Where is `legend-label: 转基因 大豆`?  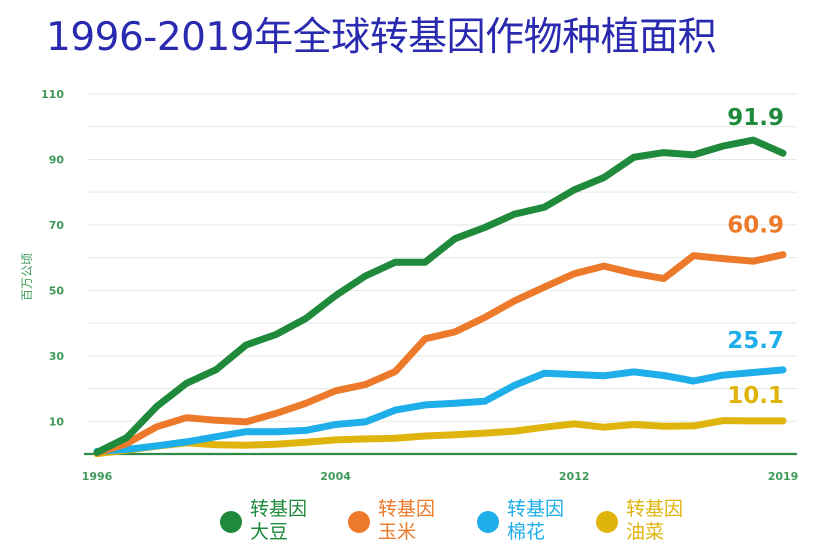 legend-label: 转基因 大豆 is located at coordinates (278, 521).